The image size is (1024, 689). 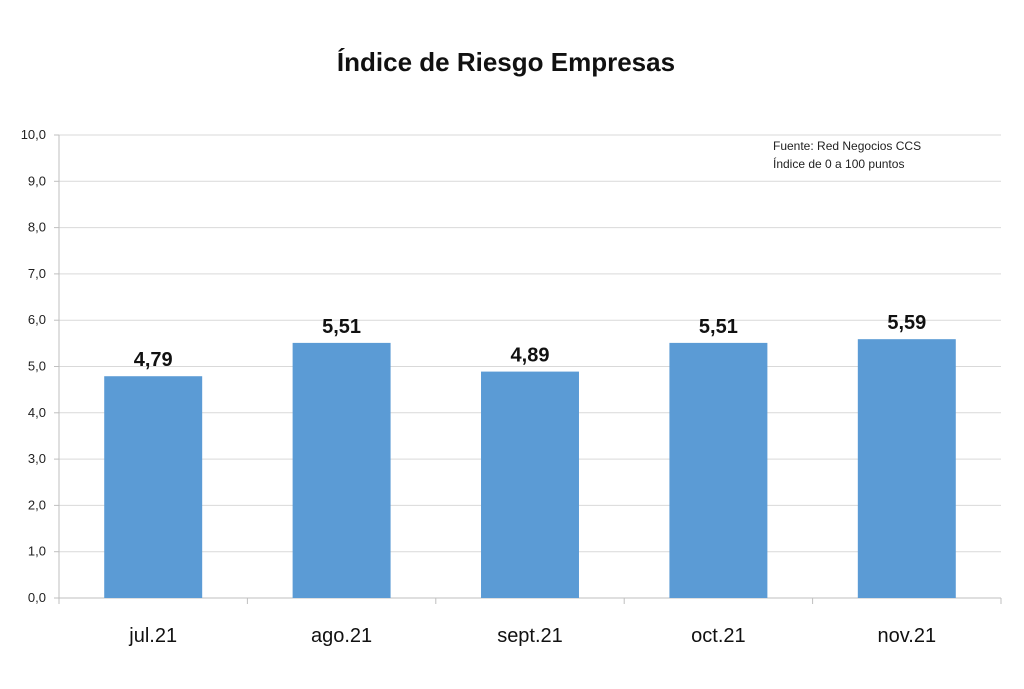 I want to click on y-tick-label: 7,0, so click(x=37, y=273).